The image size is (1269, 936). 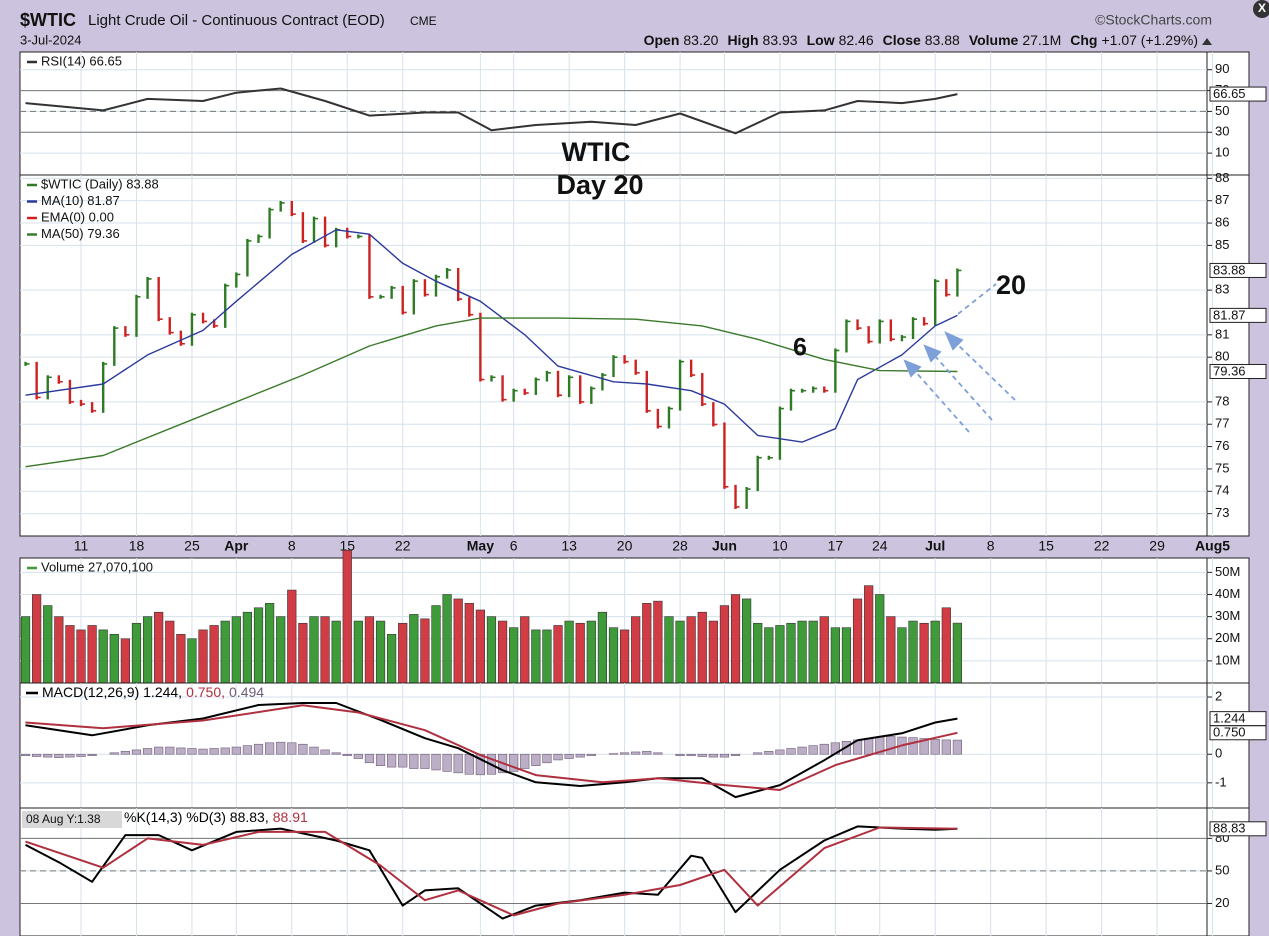 I want to click on cursor-label: 08 Aug Y:1.38, so click(x=63, y=819).